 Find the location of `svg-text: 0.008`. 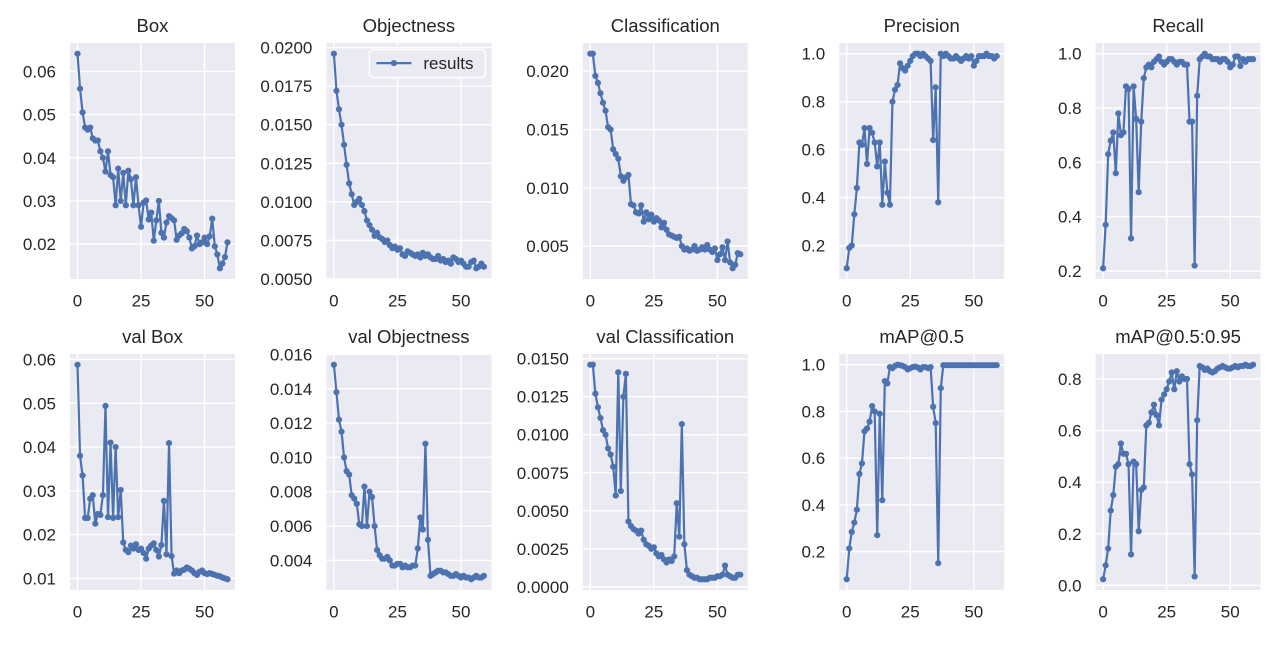

svg-text: 0.008 is located at coordinates (291, 492).